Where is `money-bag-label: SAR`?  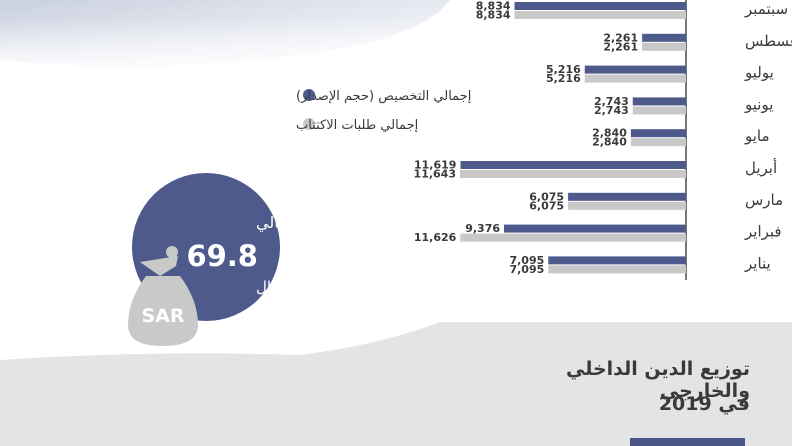
money-bag-label: SAR is located at coordinates (162, 316).